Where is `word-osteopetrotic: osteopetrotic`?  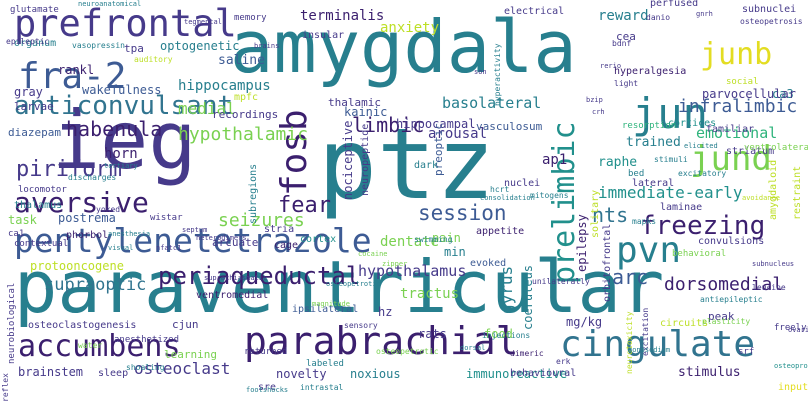 word-osteopetrotic: osteopetrotic is located at coordinates (353, 284).